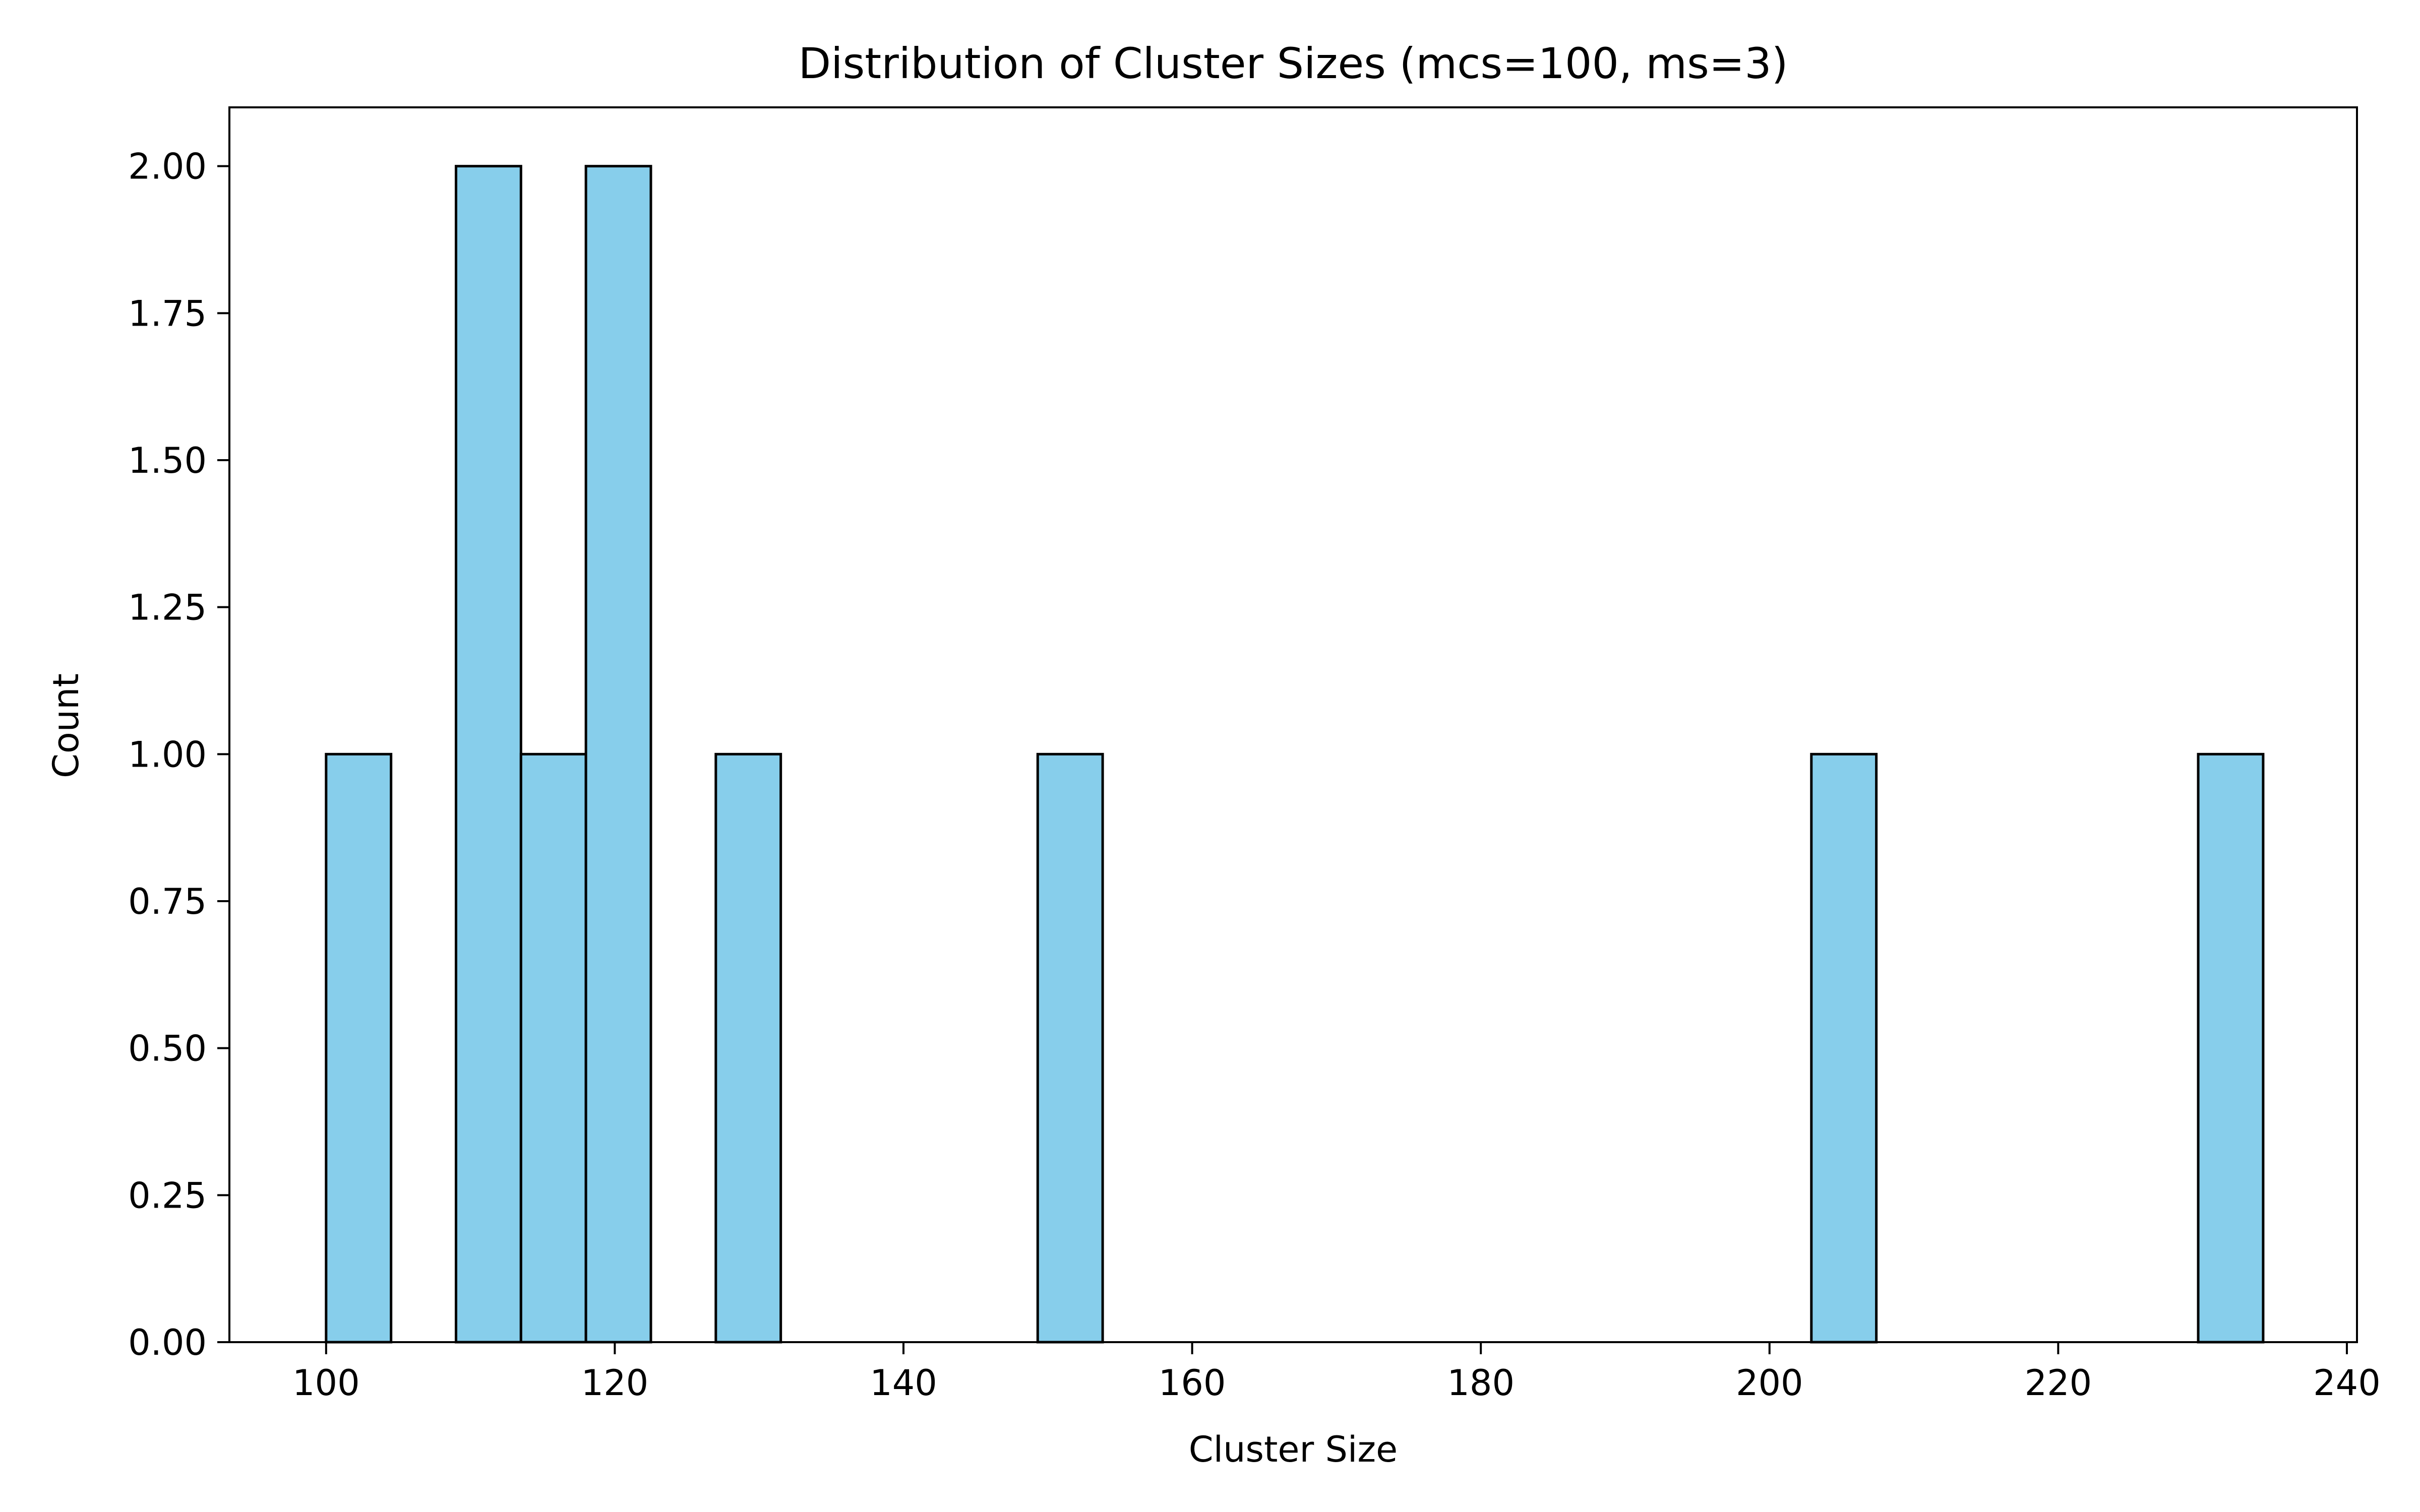 The height and width of the screenshot is (1512, 2420). What do you see at coordinates (167, 755) in the screenshot?
I see `y-tick-label-4: 1.00` at bounding box center [167, 755].